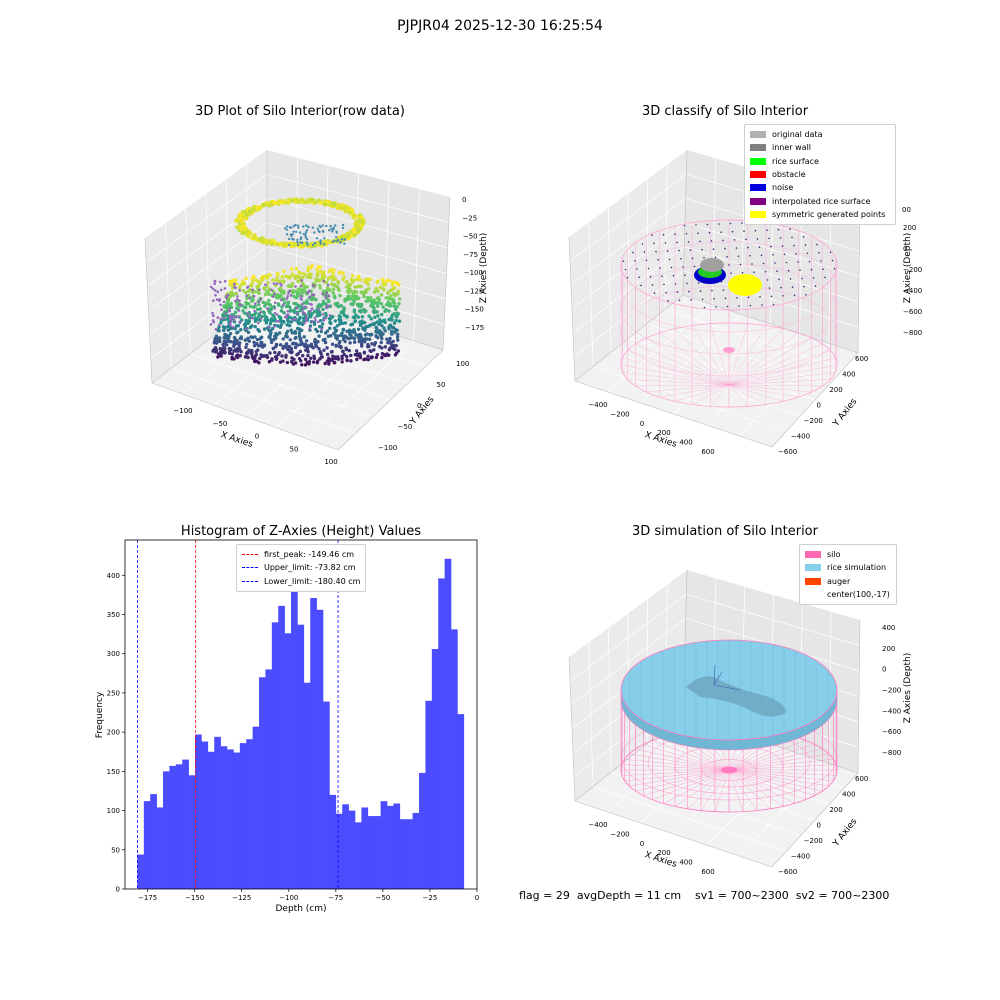  Describe the element at coordinates (113, 615) in the screenshot. I see `y-tick-label: 350` at that location.